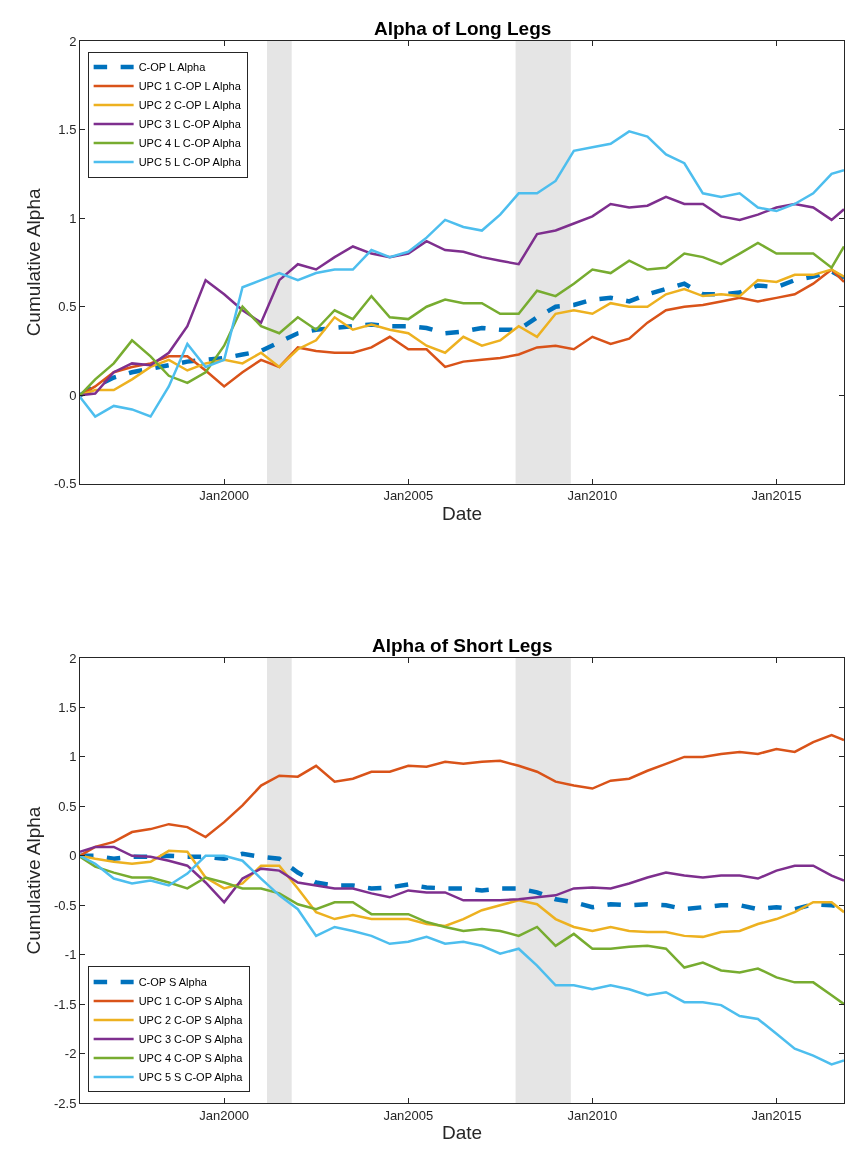  I want to click on legend-label: UPC 5 L C-OP Alpha, so click(190, 162).